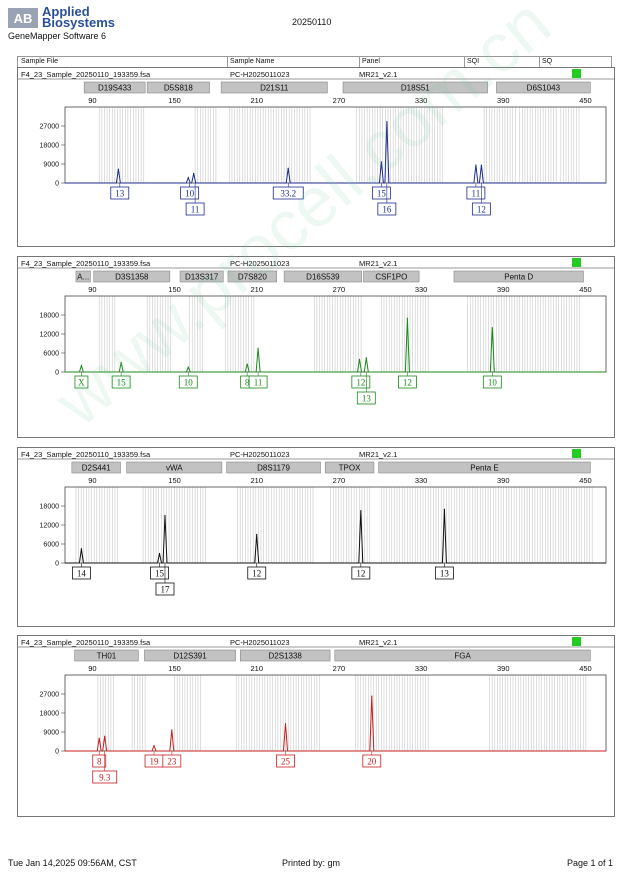 This screenshot has width=620, height=877. I want to click on allele-call-label: 12, so click(481, 210).